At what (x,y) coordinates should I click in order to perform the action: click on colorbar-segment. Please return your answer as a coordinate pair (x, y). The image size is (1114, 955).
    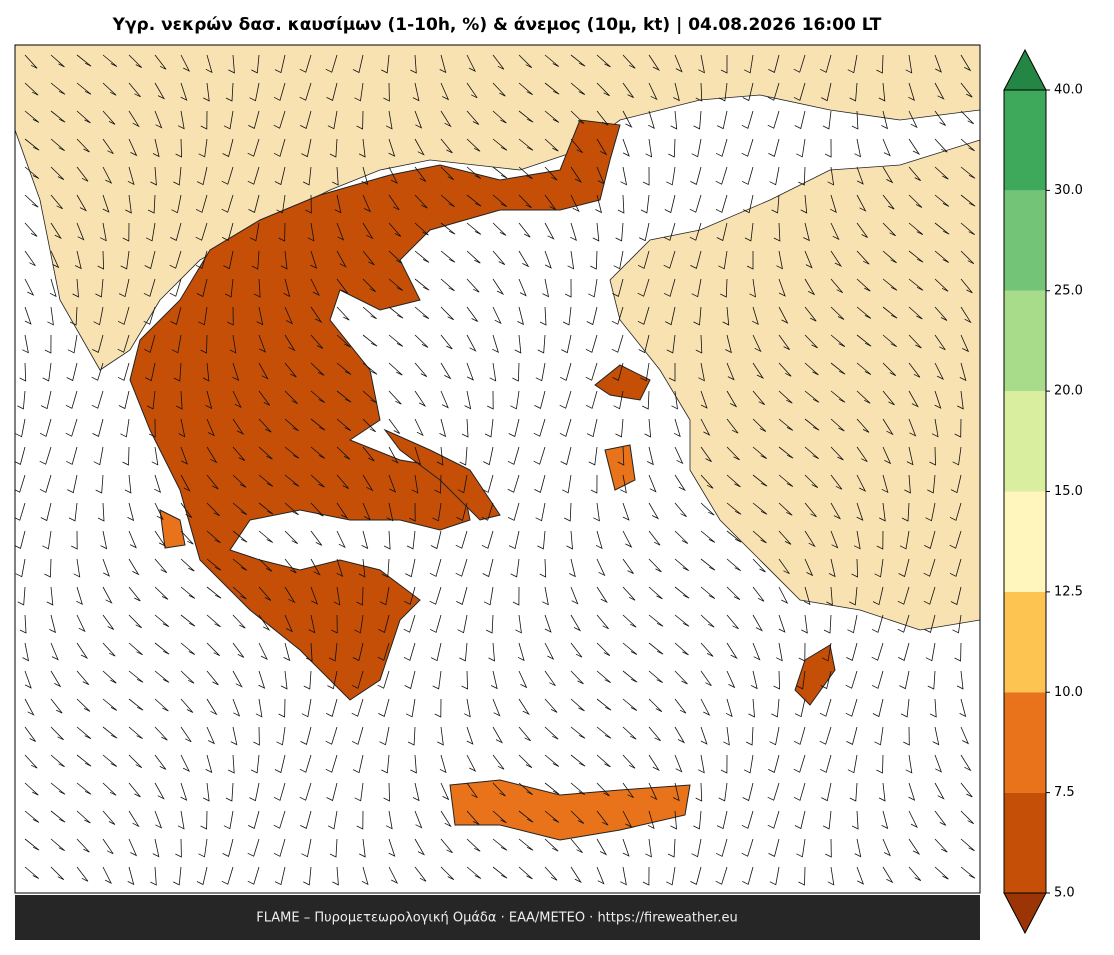
    Looking at the image, I should click on (1025, 642).